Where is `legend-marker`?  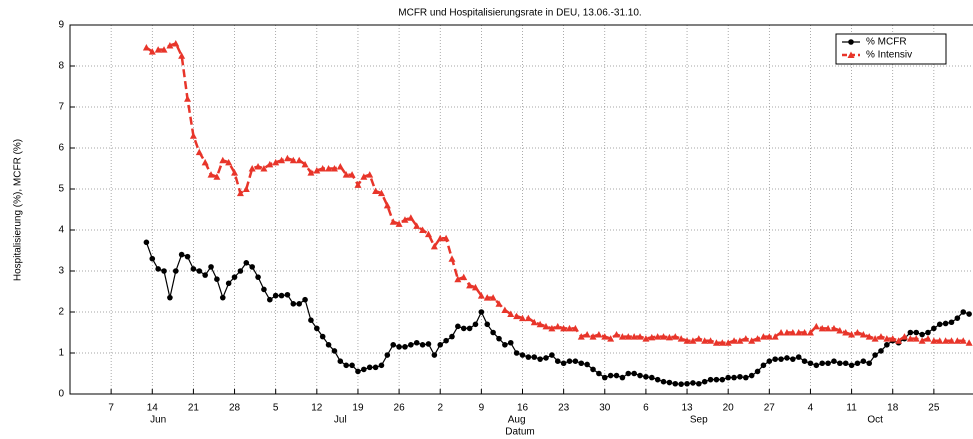 legend-marker is located at coordinates (851, 42).